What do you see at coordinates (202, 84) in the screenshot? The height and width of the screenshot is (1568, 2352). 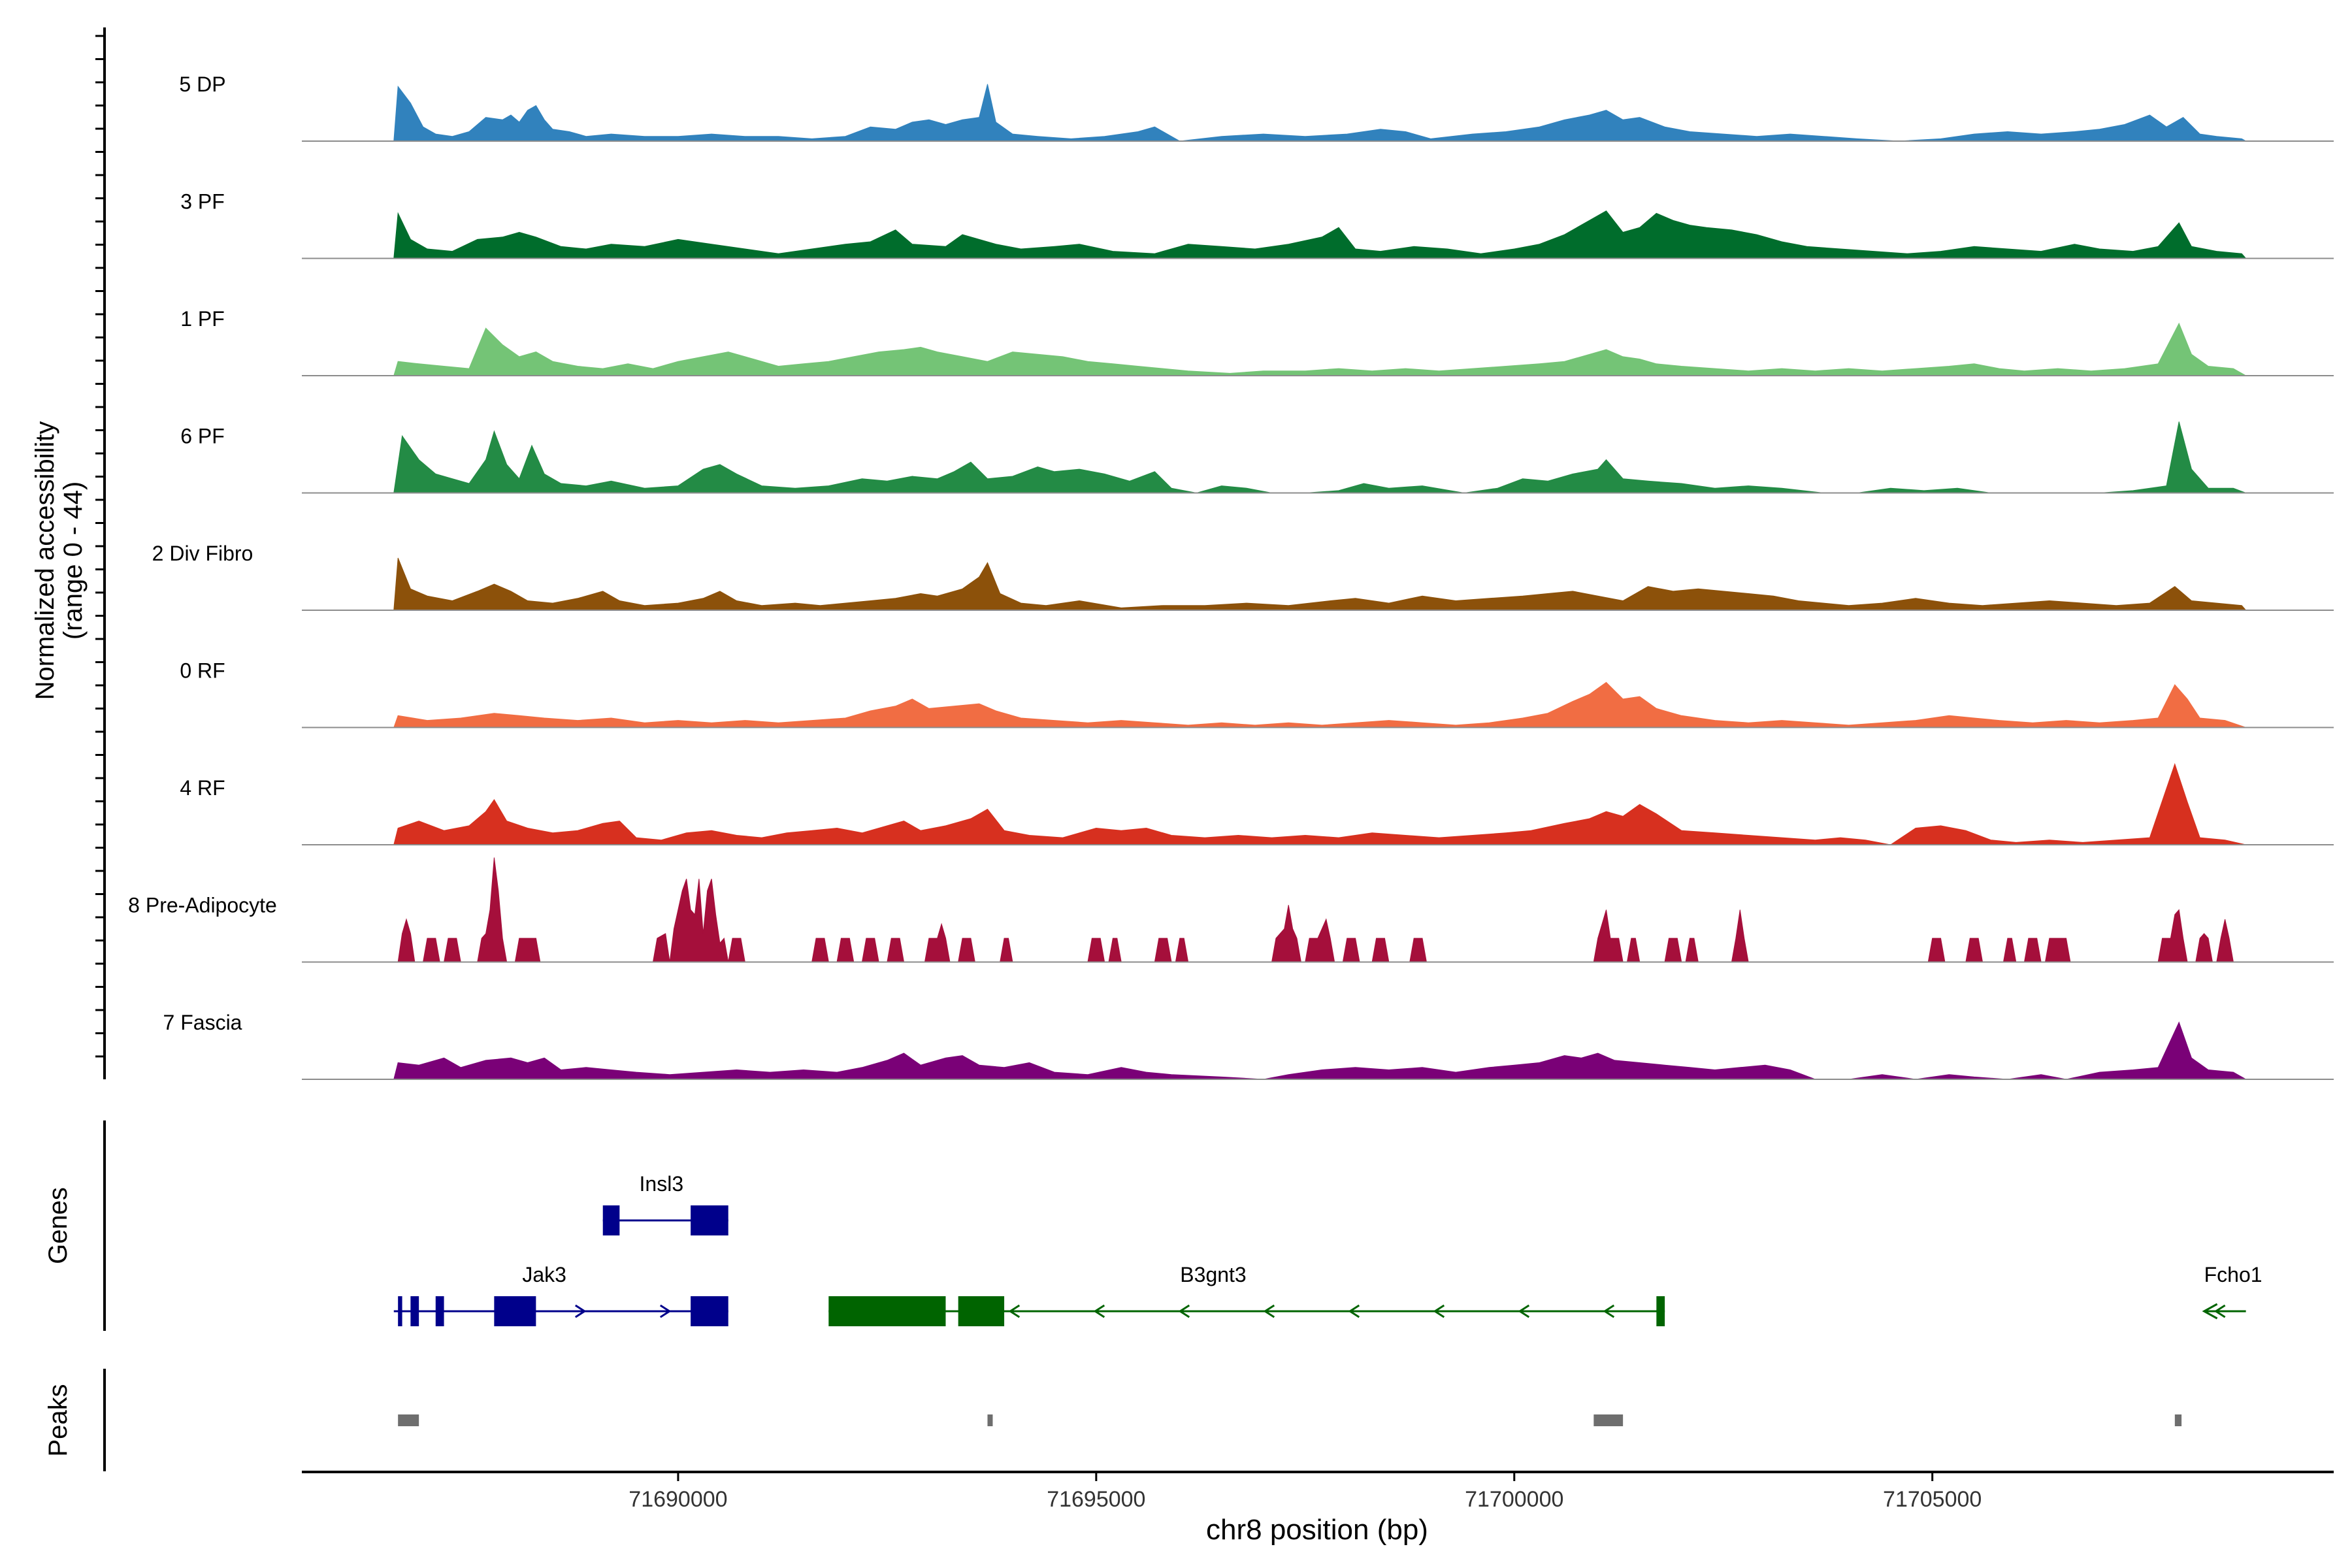 I see `track-label: 5 DP` at bounding box center [202, 84].